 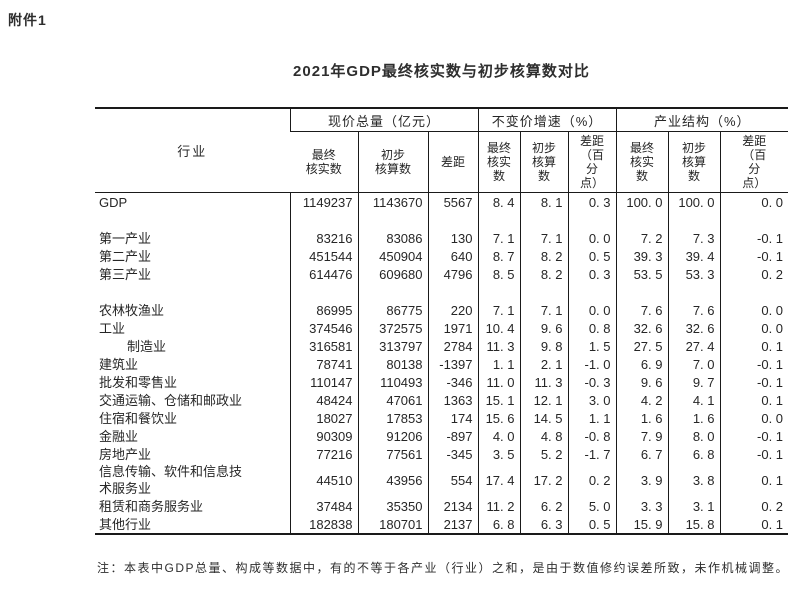 What do you see at coordinates (452, 382) in the screenshot?
I see `value-cell: -346` at bounding box center [452, 382].